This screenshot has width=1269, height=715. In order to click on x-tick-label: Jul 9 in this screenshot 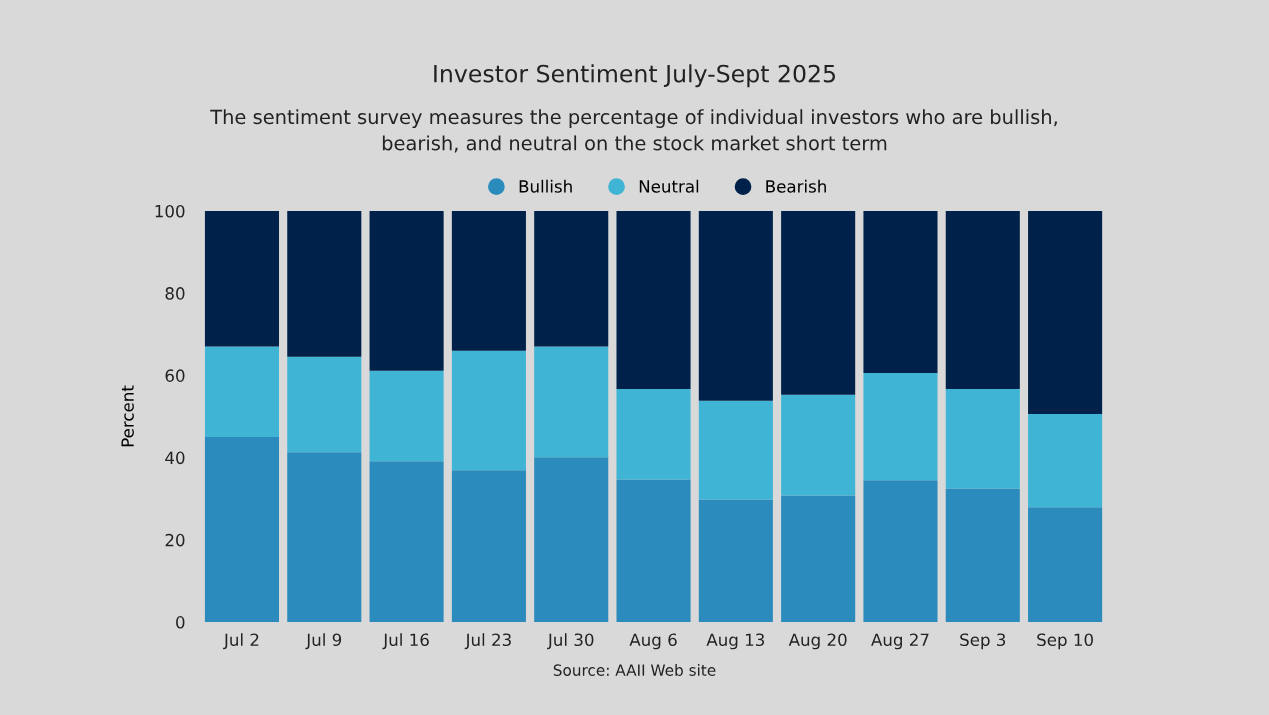, I will do `click(323, 641)`.